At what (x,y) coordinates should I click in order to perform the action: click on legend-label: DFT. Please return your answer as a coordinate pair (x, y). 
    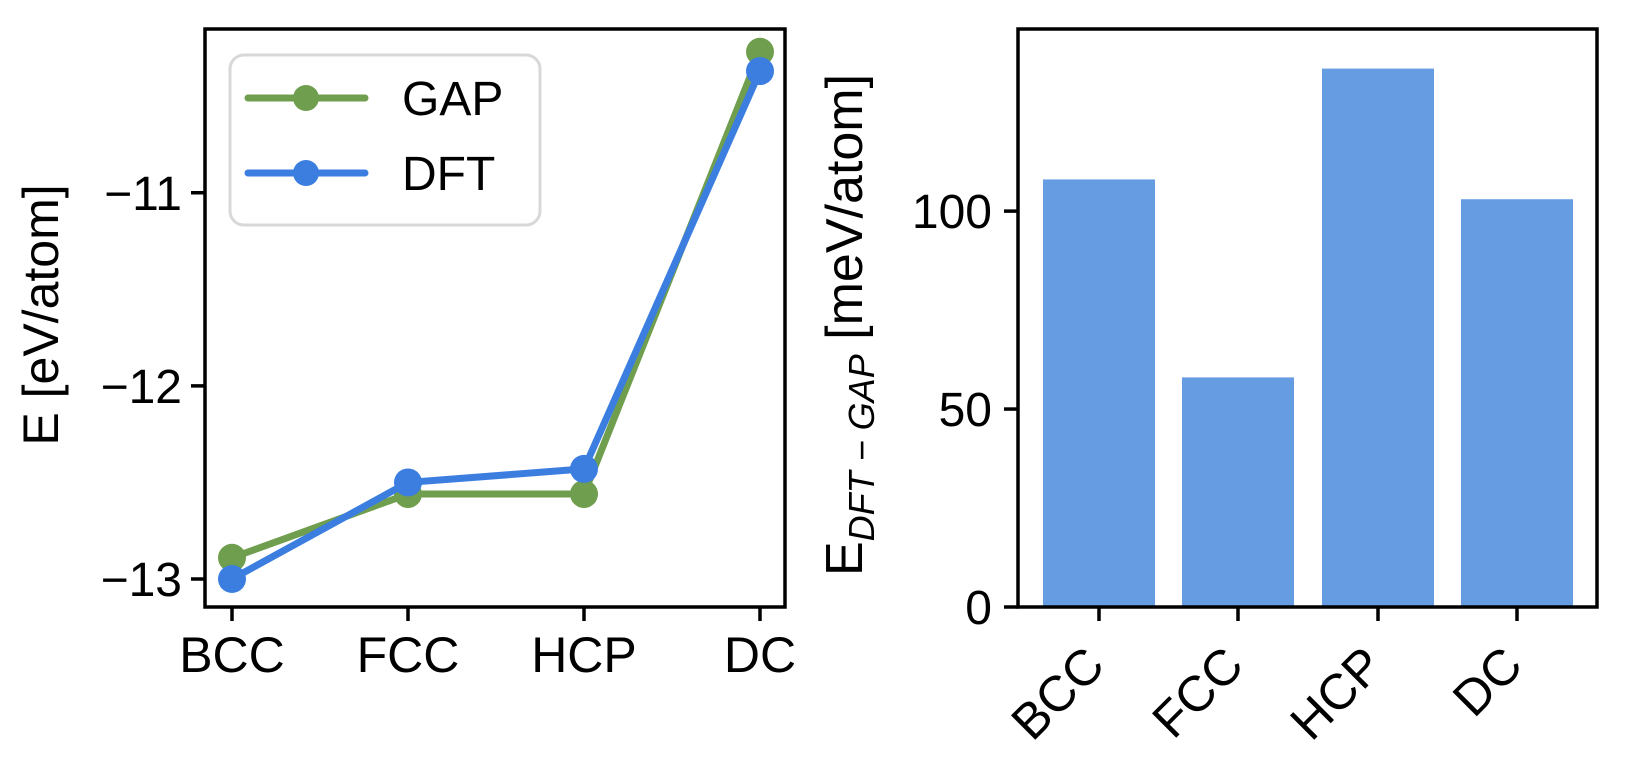
    Looking at the image, I should click on (448, 174).